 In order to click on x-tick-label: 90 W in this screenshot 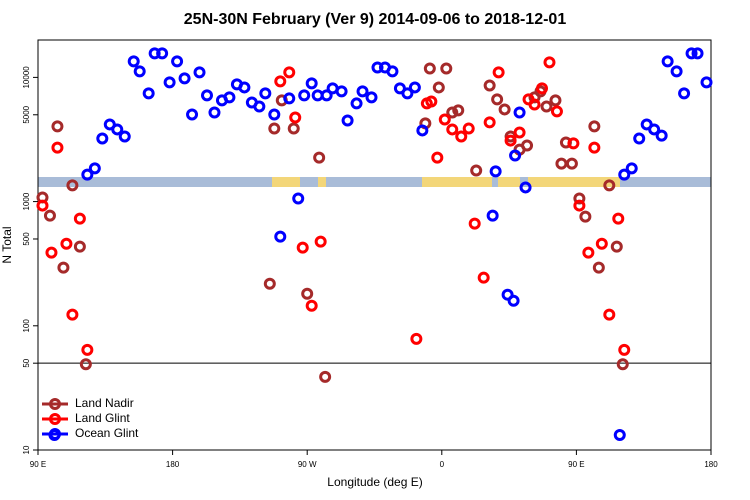, I will do `click(307, 464)`.